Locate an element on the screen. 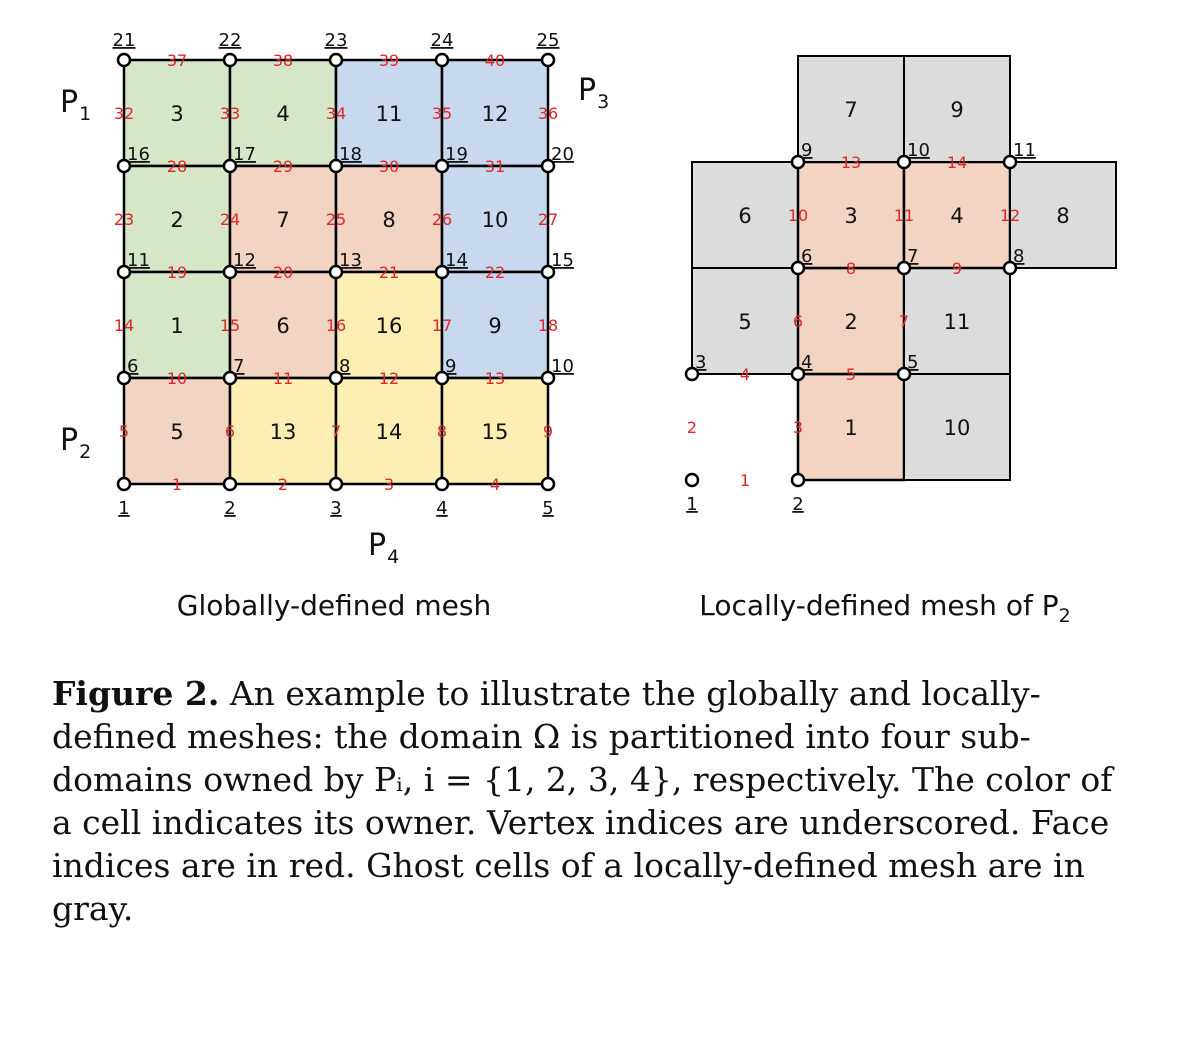 Image resolution: width=1180 pixels, height=1042 pixels. local-vertex-label: 5 is located at coordinates (912, 362).